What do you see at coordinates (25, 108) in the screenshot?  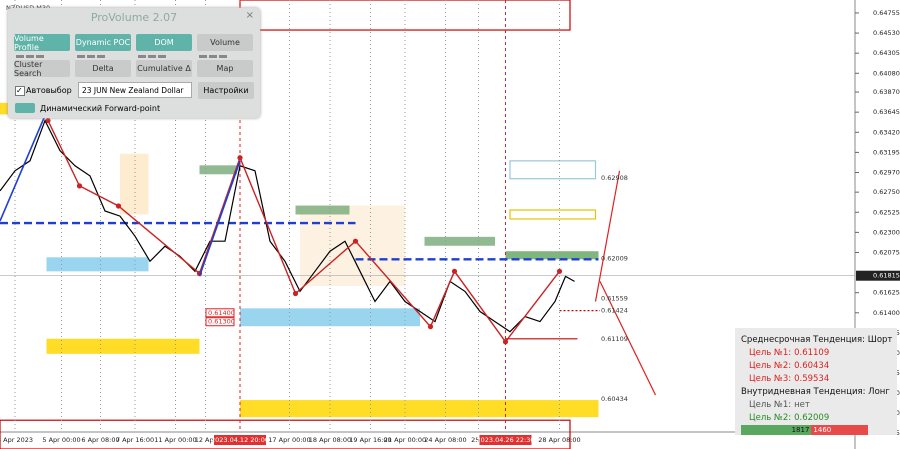 I see `toggle` at bounding box center [25, 108].